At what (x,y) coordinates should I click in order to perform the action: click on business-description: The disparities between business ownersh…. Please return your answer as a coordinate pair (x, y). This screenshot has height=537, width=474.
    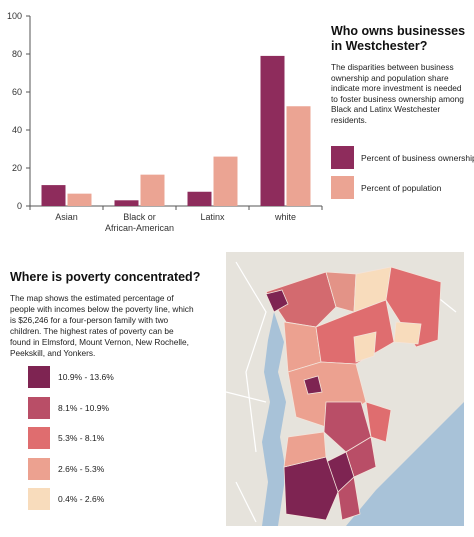
    Looking at the image, I should click on (397, 93).